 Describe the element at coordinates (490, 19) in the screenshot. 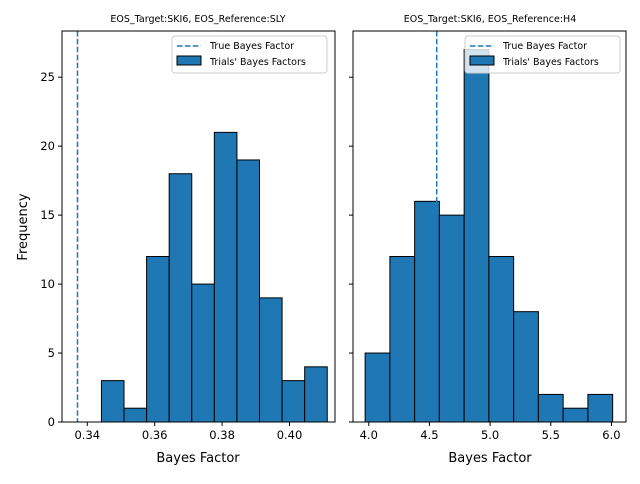

I see `chart-title: EOS_Target:SKI6, EOS_Reference:H4` at that location.